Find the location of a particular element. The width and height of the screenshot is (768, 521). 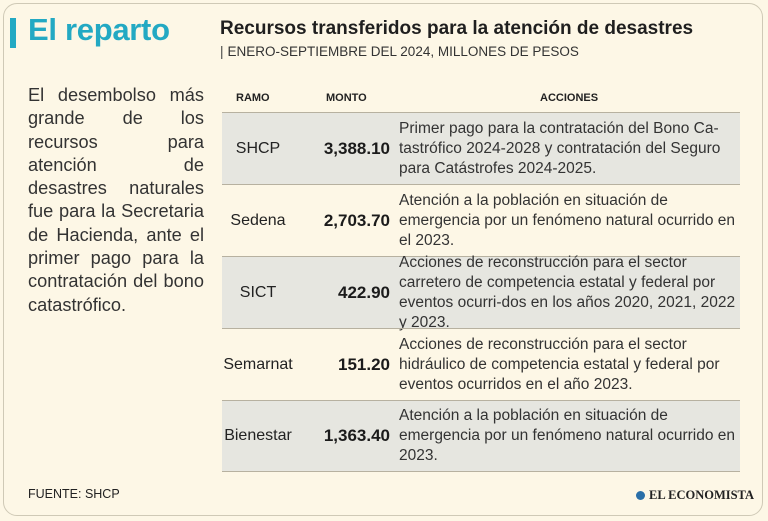

ramo-cell: Bienestar is located at coordinates (258, 435).